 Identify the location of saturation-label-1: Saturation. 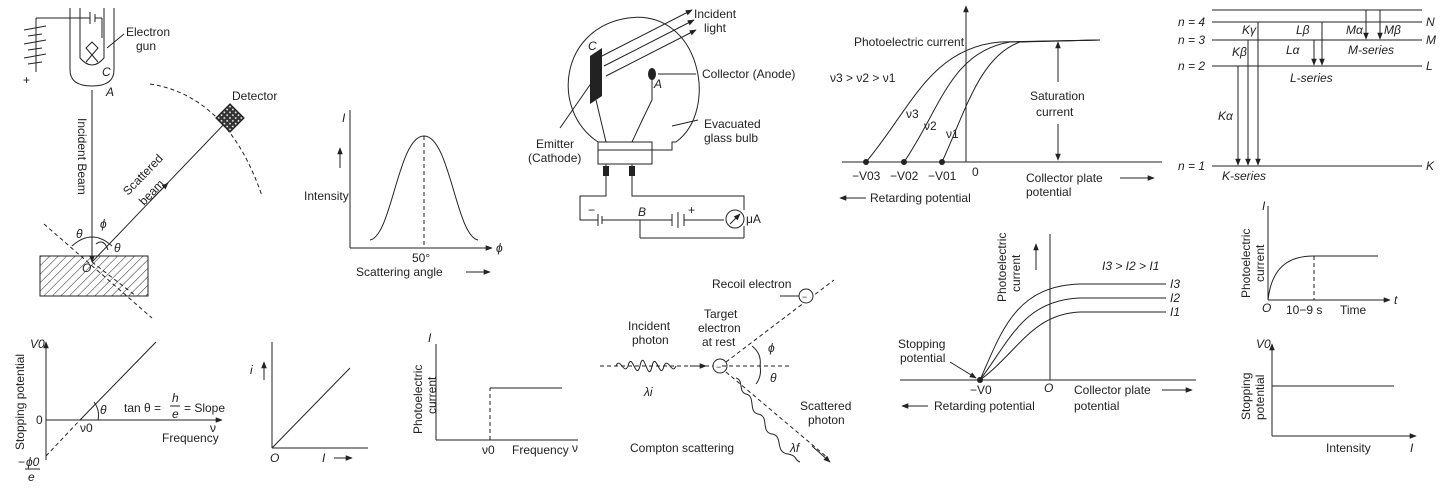
(1057, 96).